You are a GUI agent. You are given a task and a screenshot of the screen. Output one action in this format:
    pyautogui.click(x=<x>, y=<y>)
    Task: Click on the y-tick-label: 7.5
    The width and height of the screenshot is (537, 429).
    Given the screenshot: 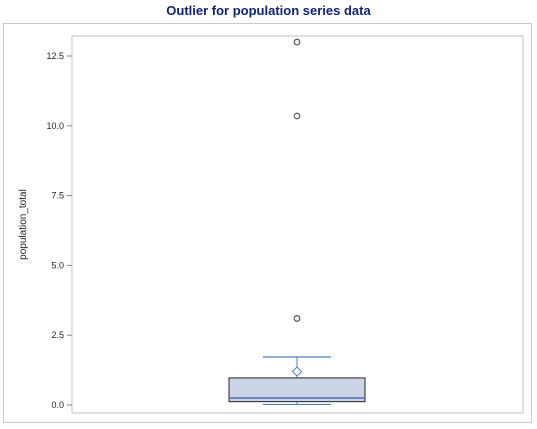 What is the action you would take?
    pyautogui.click(x=57, y=196)
    